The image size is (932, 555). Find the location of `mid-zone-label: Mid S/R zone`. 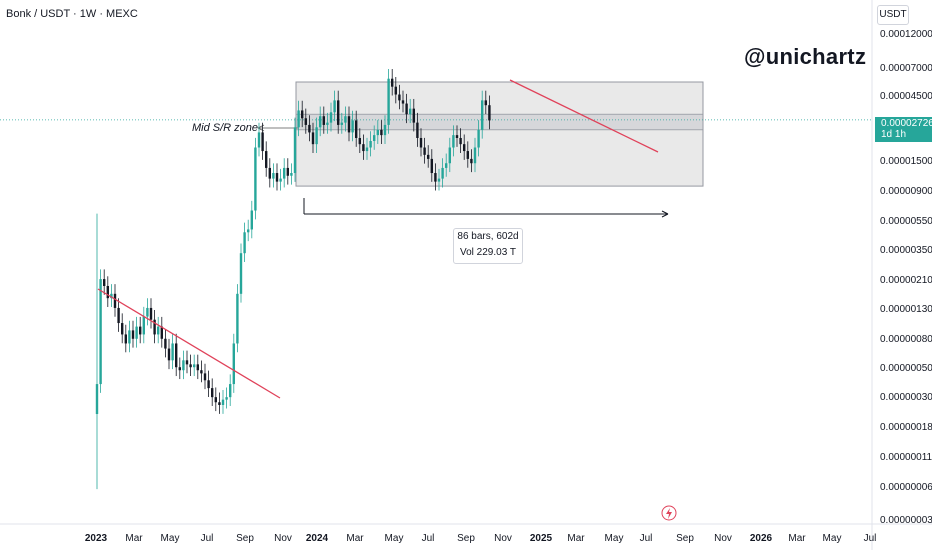

mid-zone-label: Mid S/R zone is located at coordinates (225, 128).